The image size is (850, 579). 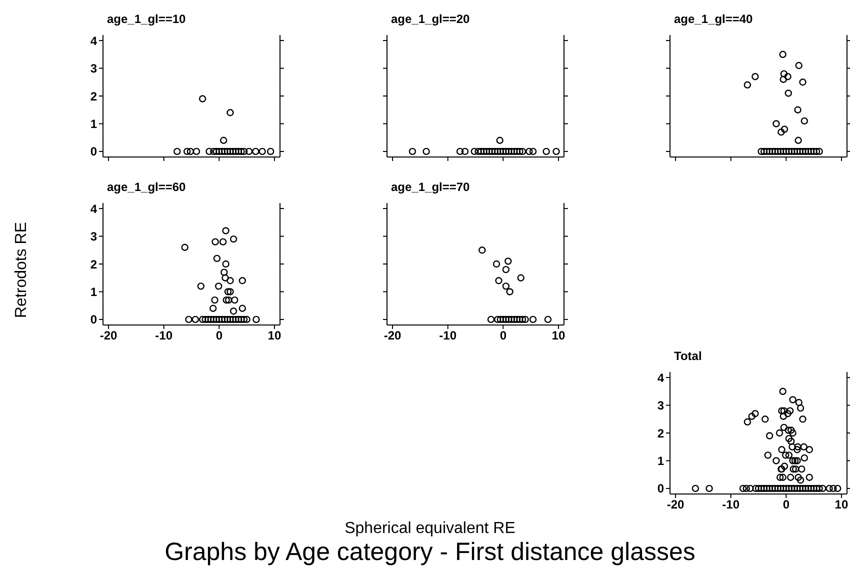 I want to click on chart-title: Total, so click(x=688, y=356).